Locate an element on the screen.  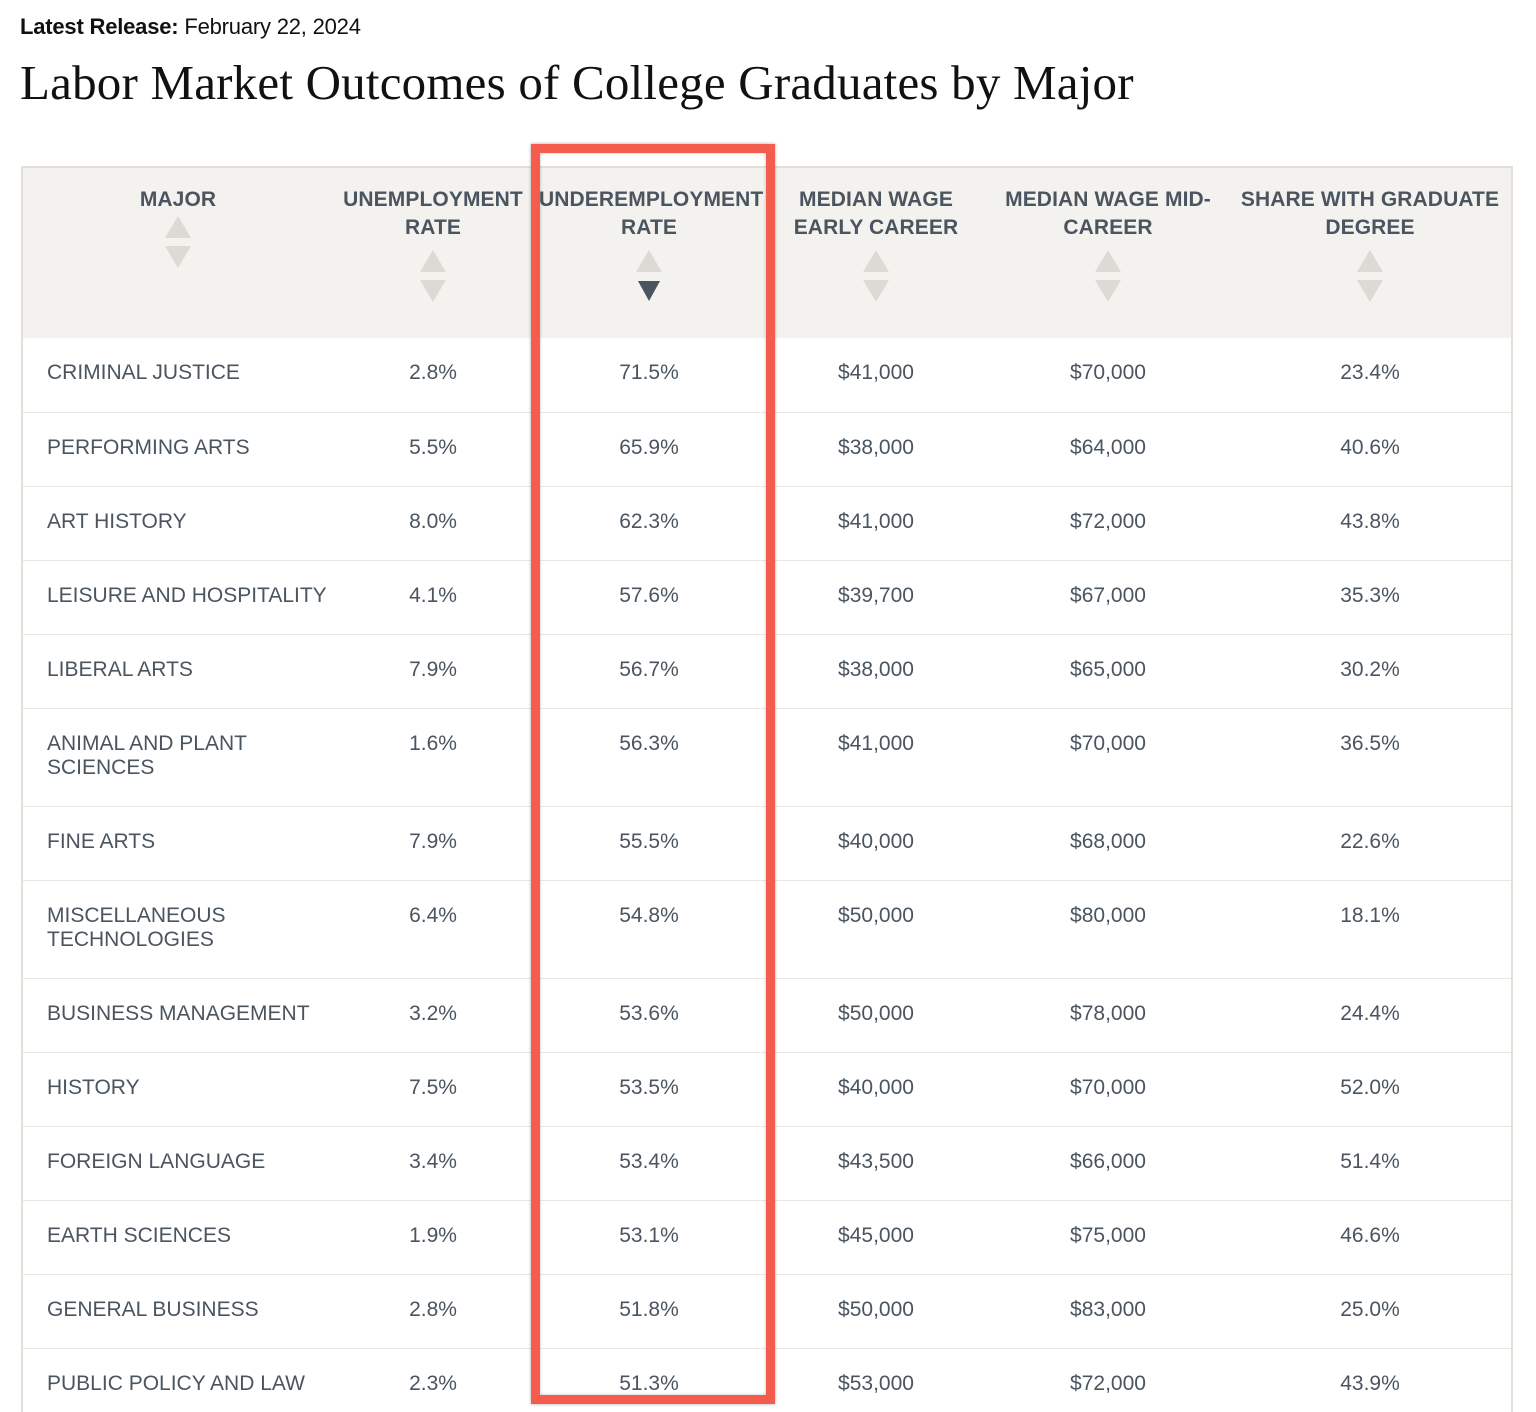
cell-major: GENERAL BUSINESS is located at coordinates (178, 1311).